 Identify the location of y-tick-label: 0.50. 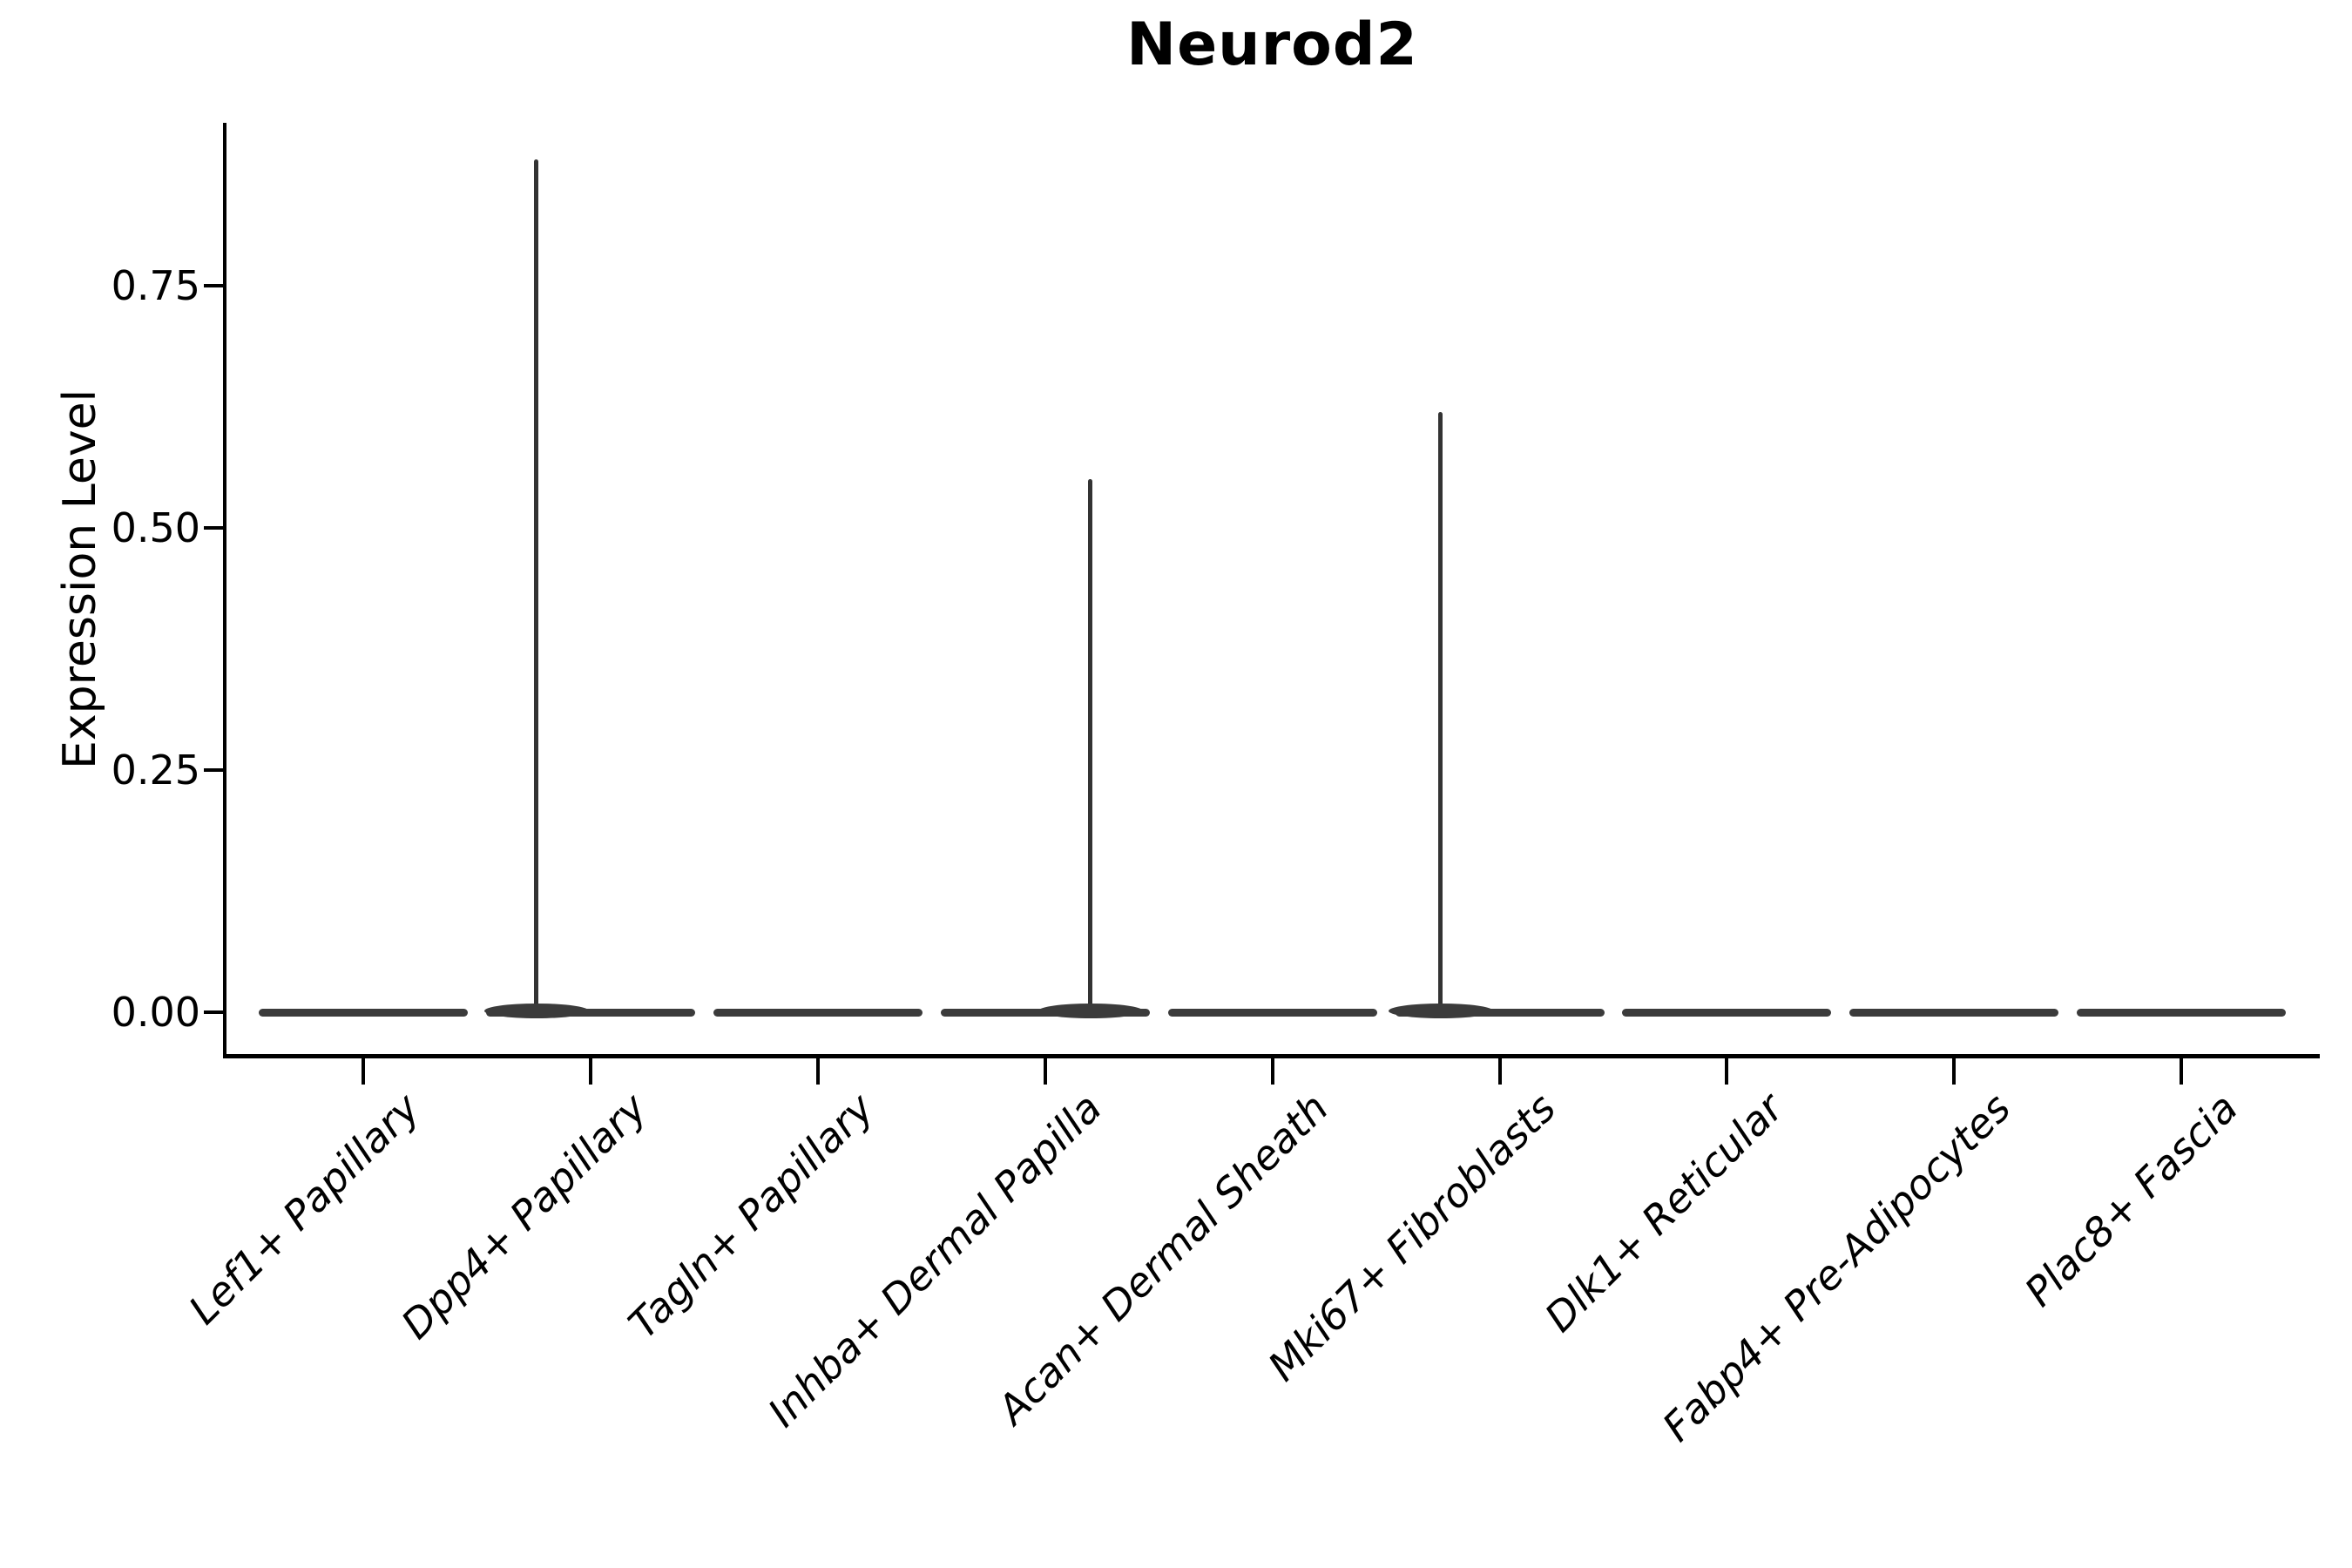
(155, 527).